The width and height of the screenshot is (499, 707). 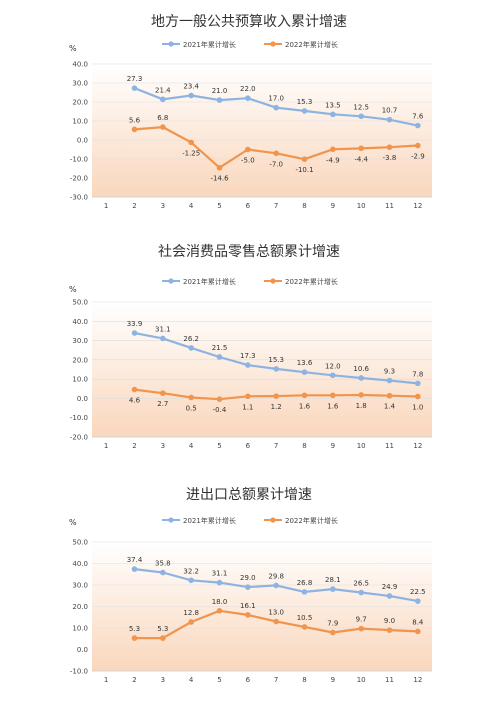 I want to click on data-label: 12.5, so click(x=361, y=107).